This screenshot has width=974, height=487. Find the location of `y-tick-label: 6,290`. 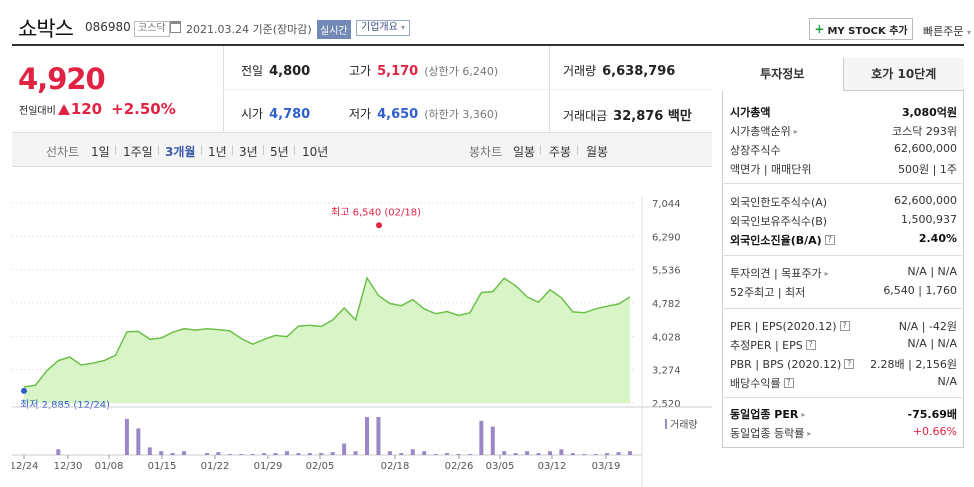

y-tick-label: 6,290 is located at coordinates (666, 237).